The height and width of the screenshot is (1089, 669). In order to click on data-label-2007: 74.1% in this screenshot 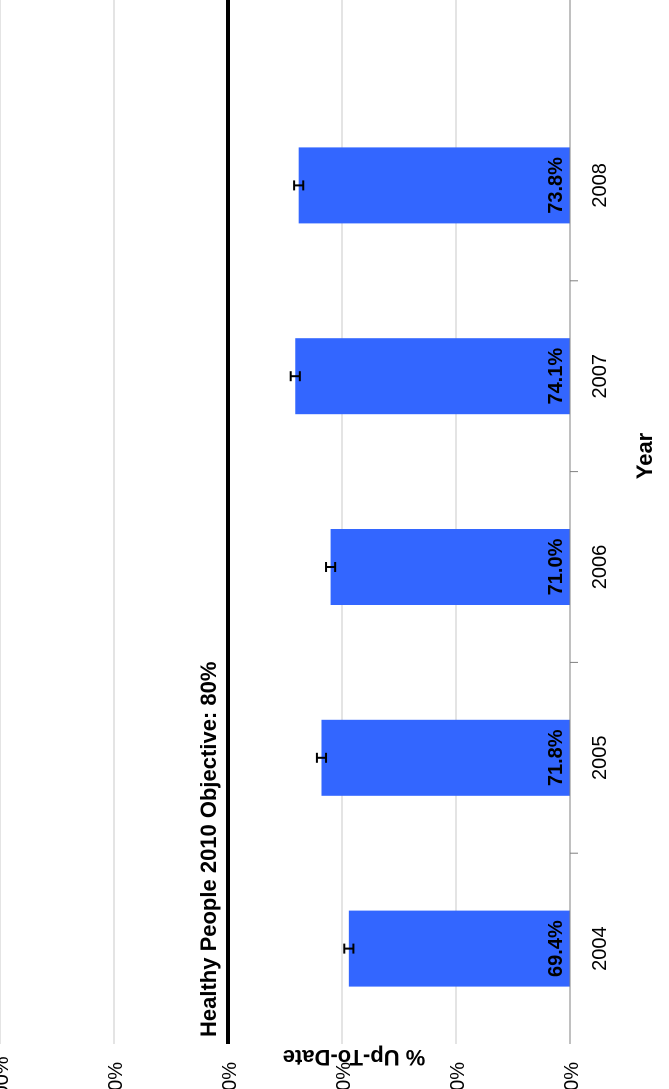, I will do `click(556, 376)`.